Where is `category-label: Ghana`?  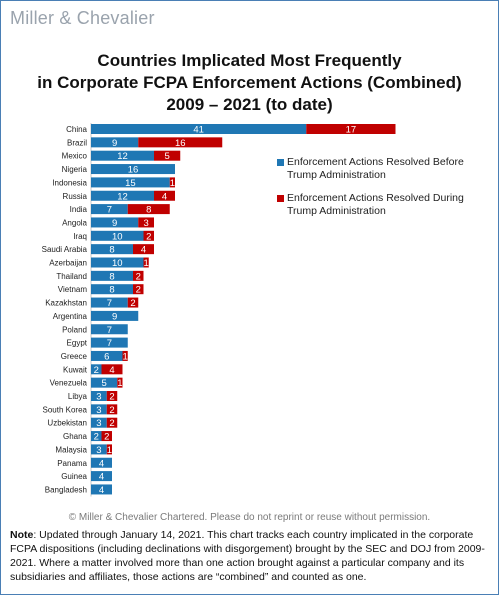 category-label: Ghana is located at coordinates (75, 436).